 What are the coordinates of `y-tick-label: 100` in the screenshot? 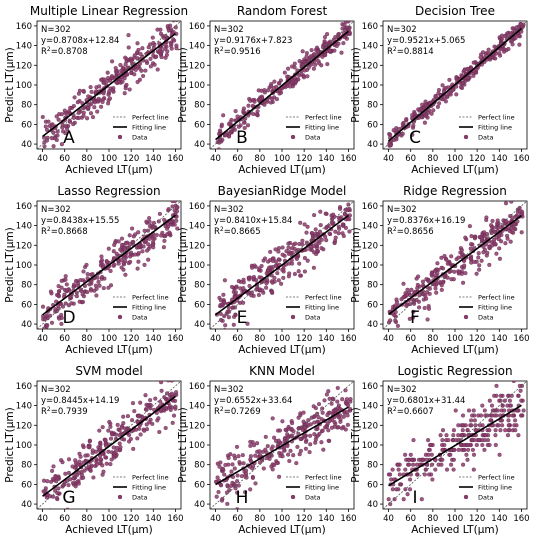 It's located at (24, 266).